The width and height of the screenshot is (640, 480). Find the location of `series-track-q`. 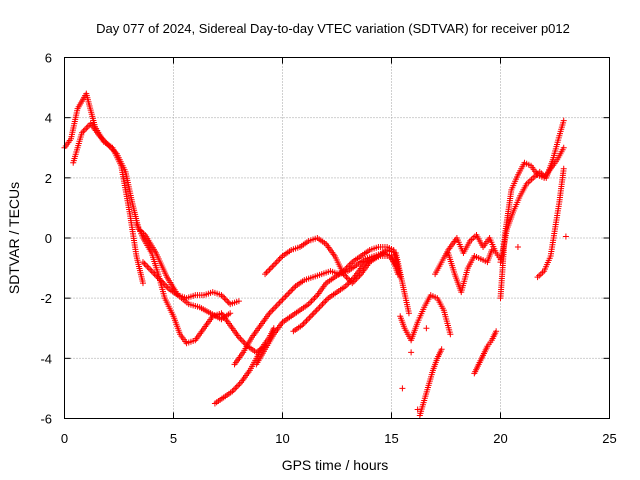

series-track-q is located at coordinates (550, 223).